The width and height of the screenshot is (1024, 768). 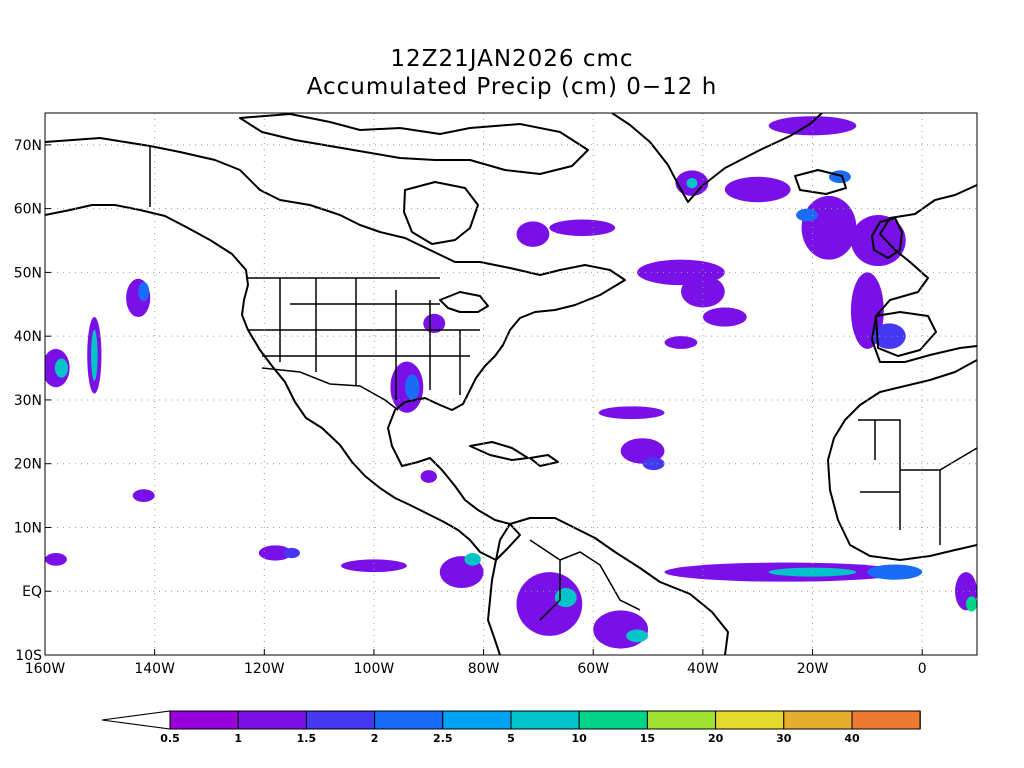 I want to click on lon-tick-label-6: 40W, so click(x=703, y=669).